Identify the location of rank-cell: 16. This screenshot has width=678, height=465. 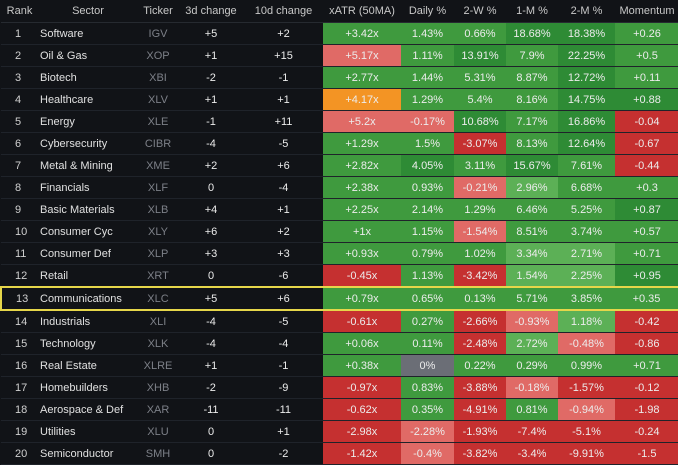
(19, 365).